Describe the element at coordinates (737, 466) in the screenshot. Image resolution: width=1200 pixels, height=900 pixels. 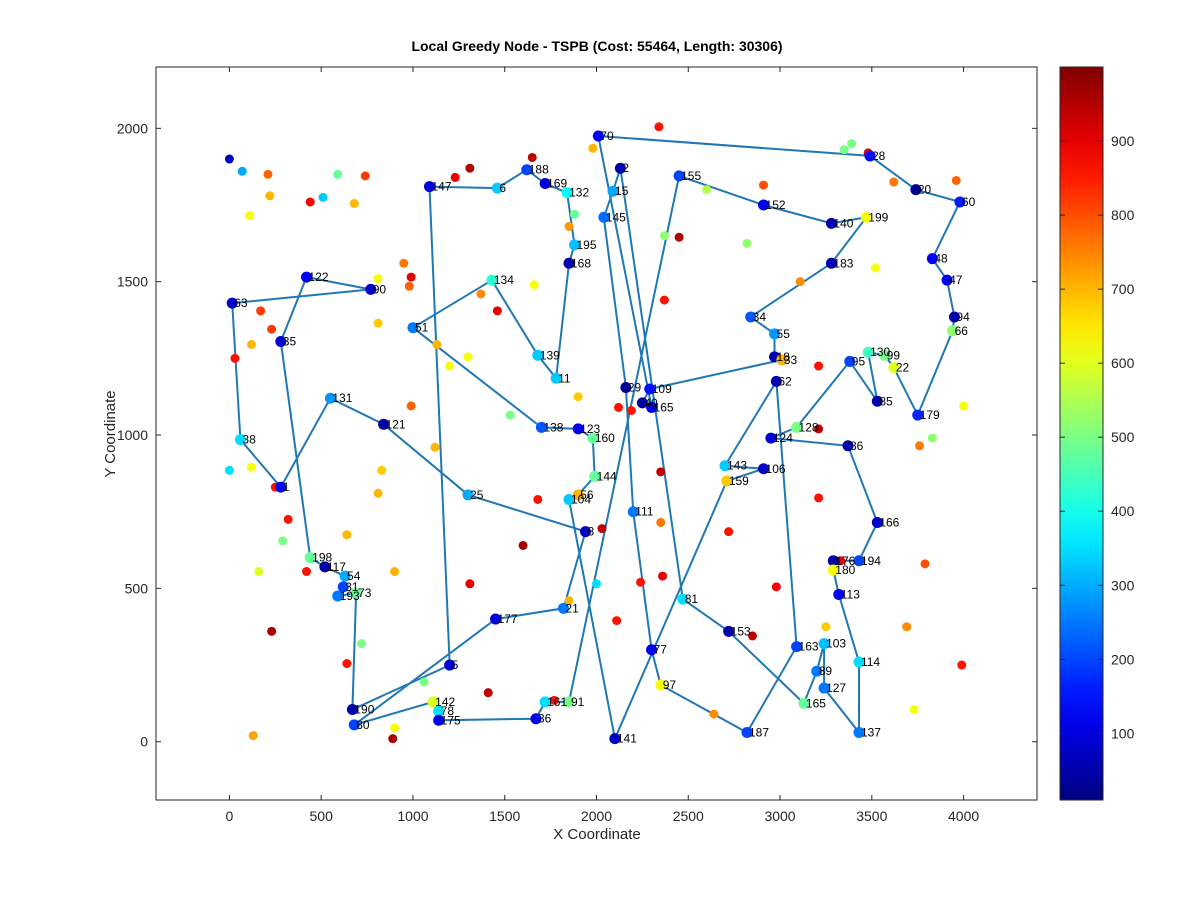
I see `node-label-143: 143` at that location.